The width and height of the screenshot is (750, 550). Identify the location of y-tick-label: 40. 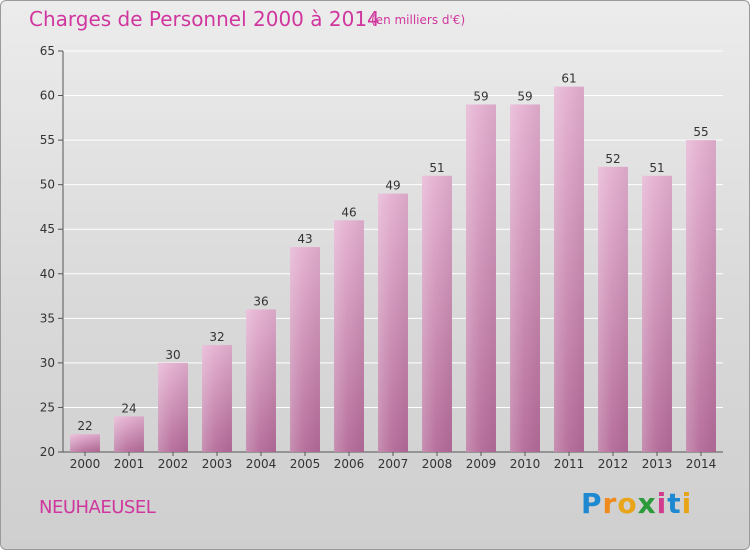
(47, 274).